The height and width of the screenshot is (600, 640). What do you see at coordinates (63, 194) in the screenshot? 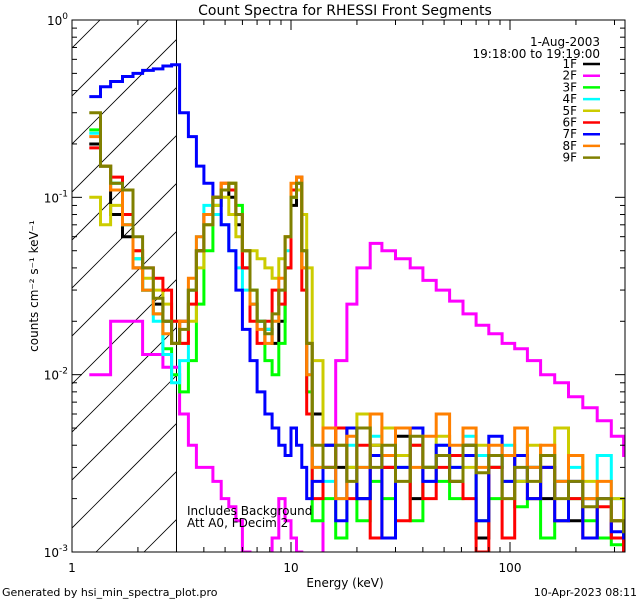
I see `y-tick-exponent: -1` at bounding box center [63, 194].